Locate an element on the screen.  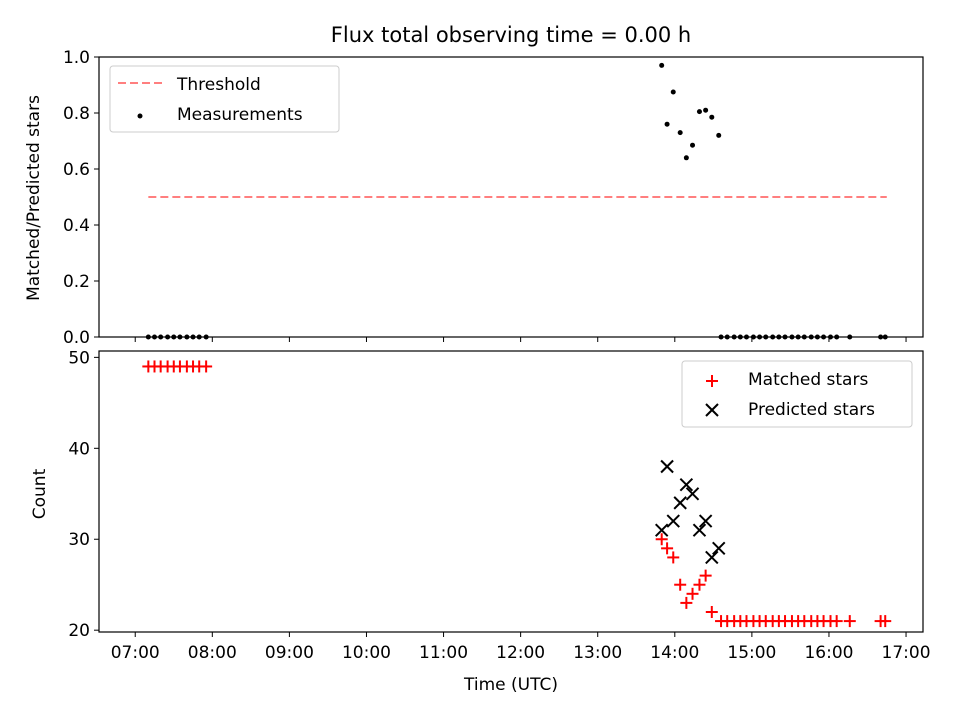
predicted-legend-swatch is located at coordinates (712, 410).